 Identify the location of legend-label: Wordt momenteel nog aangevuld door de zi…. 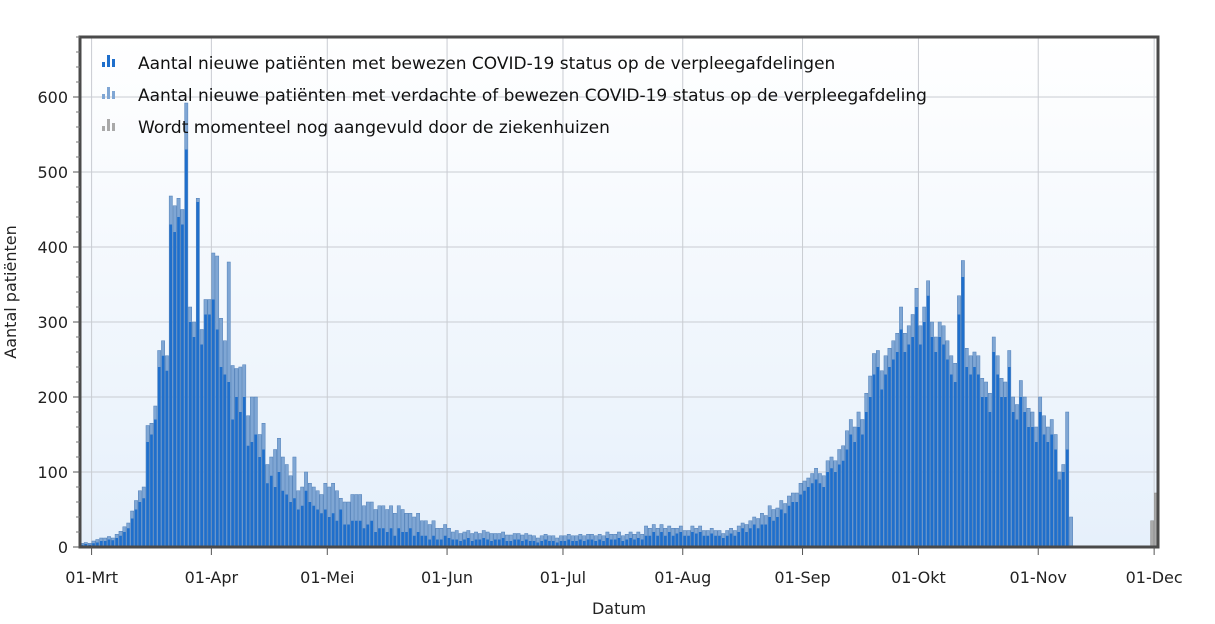
(374, 128).